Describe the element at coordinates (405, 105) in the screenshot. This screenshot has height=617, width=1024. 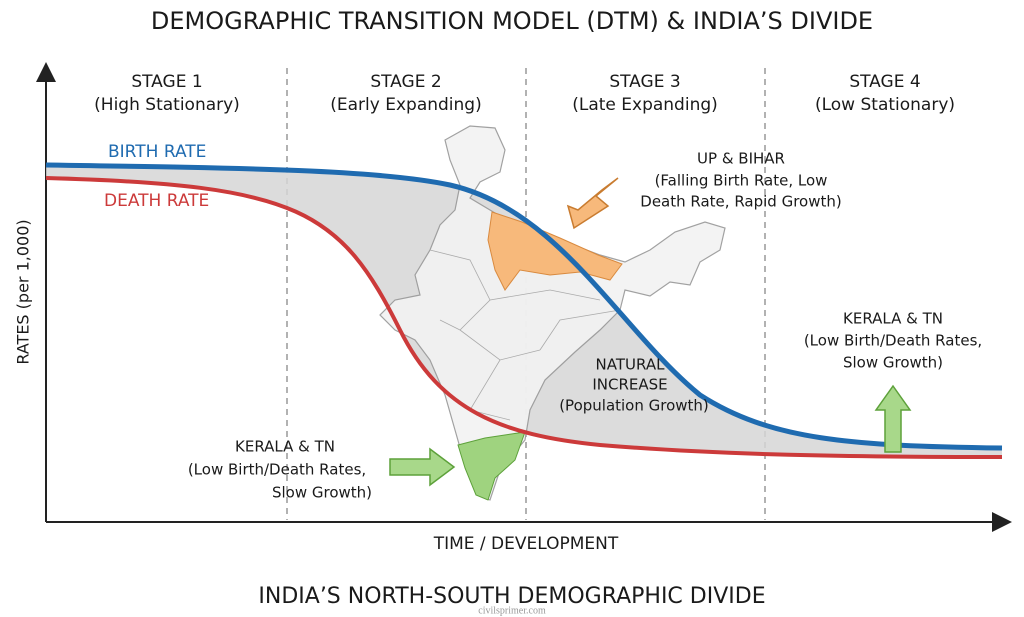
I see `stage-subtitle: (Early Expanding)` at that location.